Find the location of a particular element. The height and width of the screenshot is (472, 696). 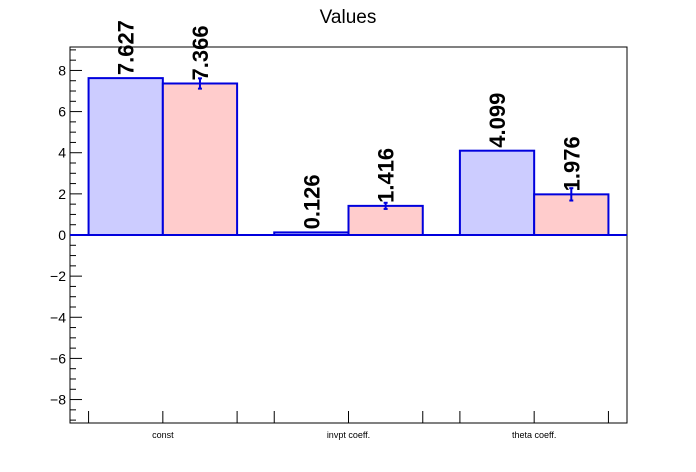

y-tick-label: −2 is located at coordinates (58, 276).